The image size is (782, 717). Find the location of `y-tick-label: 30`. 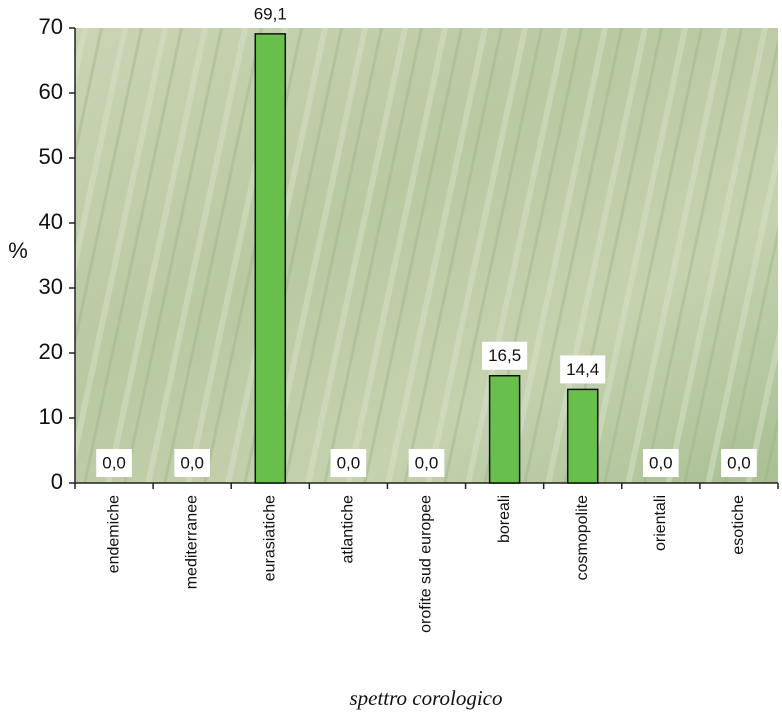

y-tick-label: 30 is located at coordinates (51, 286).